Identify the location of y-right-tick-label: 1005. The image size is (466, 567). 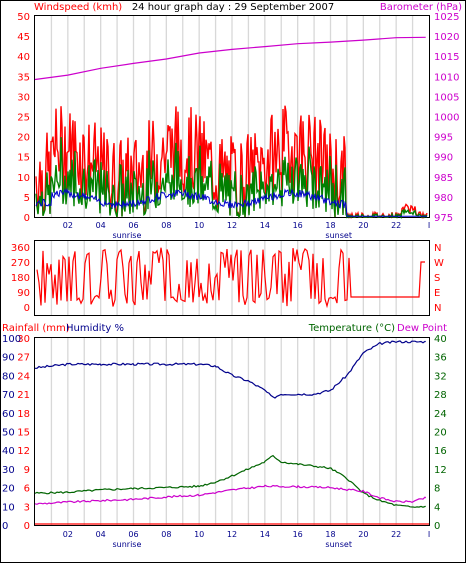
(446, 97).